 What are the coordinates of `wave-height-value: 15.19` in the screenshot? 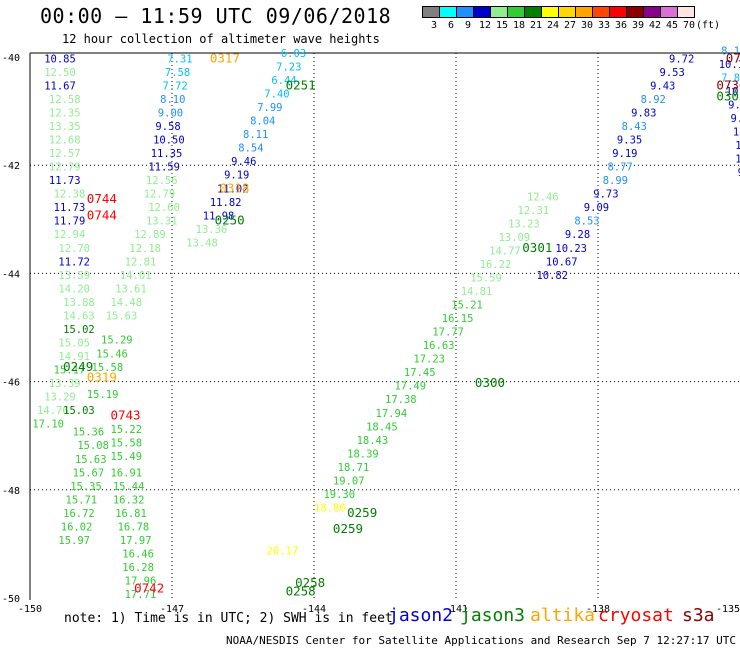 It's located at (103, 395).